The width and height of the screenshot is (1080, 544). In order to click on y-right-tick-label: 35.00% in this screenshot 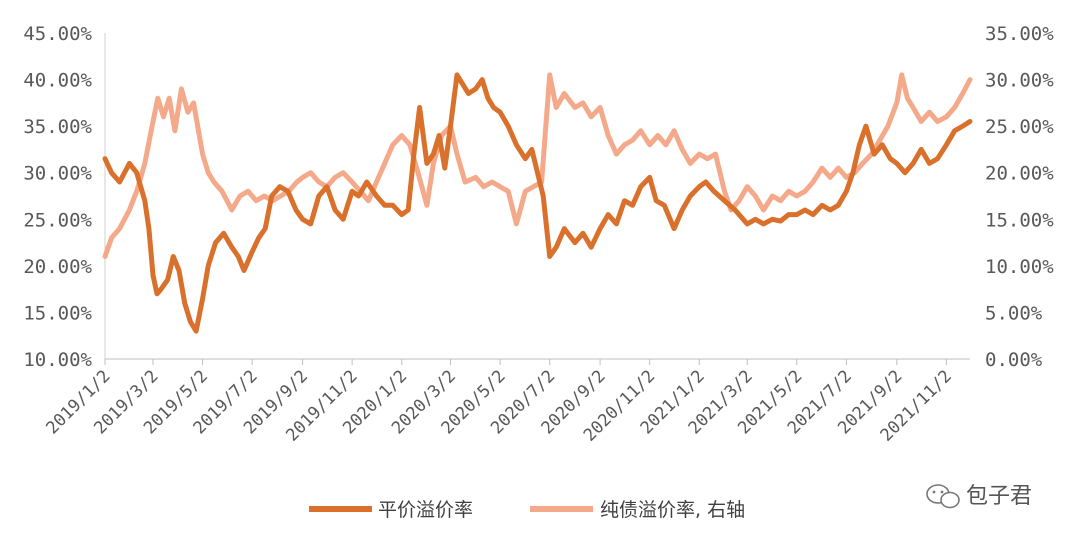, I will do `click(1019, 34)`.